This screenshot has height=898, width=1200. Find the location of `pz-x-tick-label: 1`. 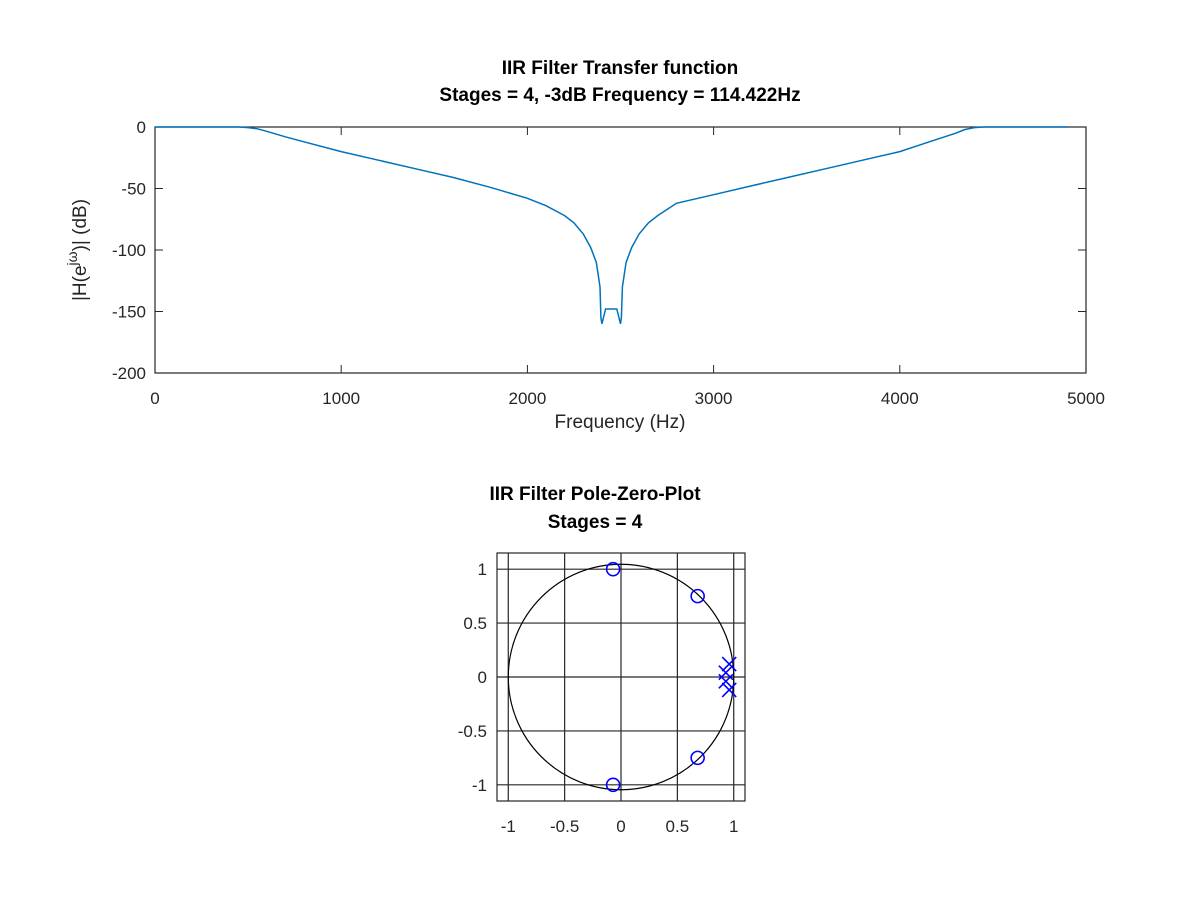

pz-x-tick-label: 1 is located at coordinates (733, 826).